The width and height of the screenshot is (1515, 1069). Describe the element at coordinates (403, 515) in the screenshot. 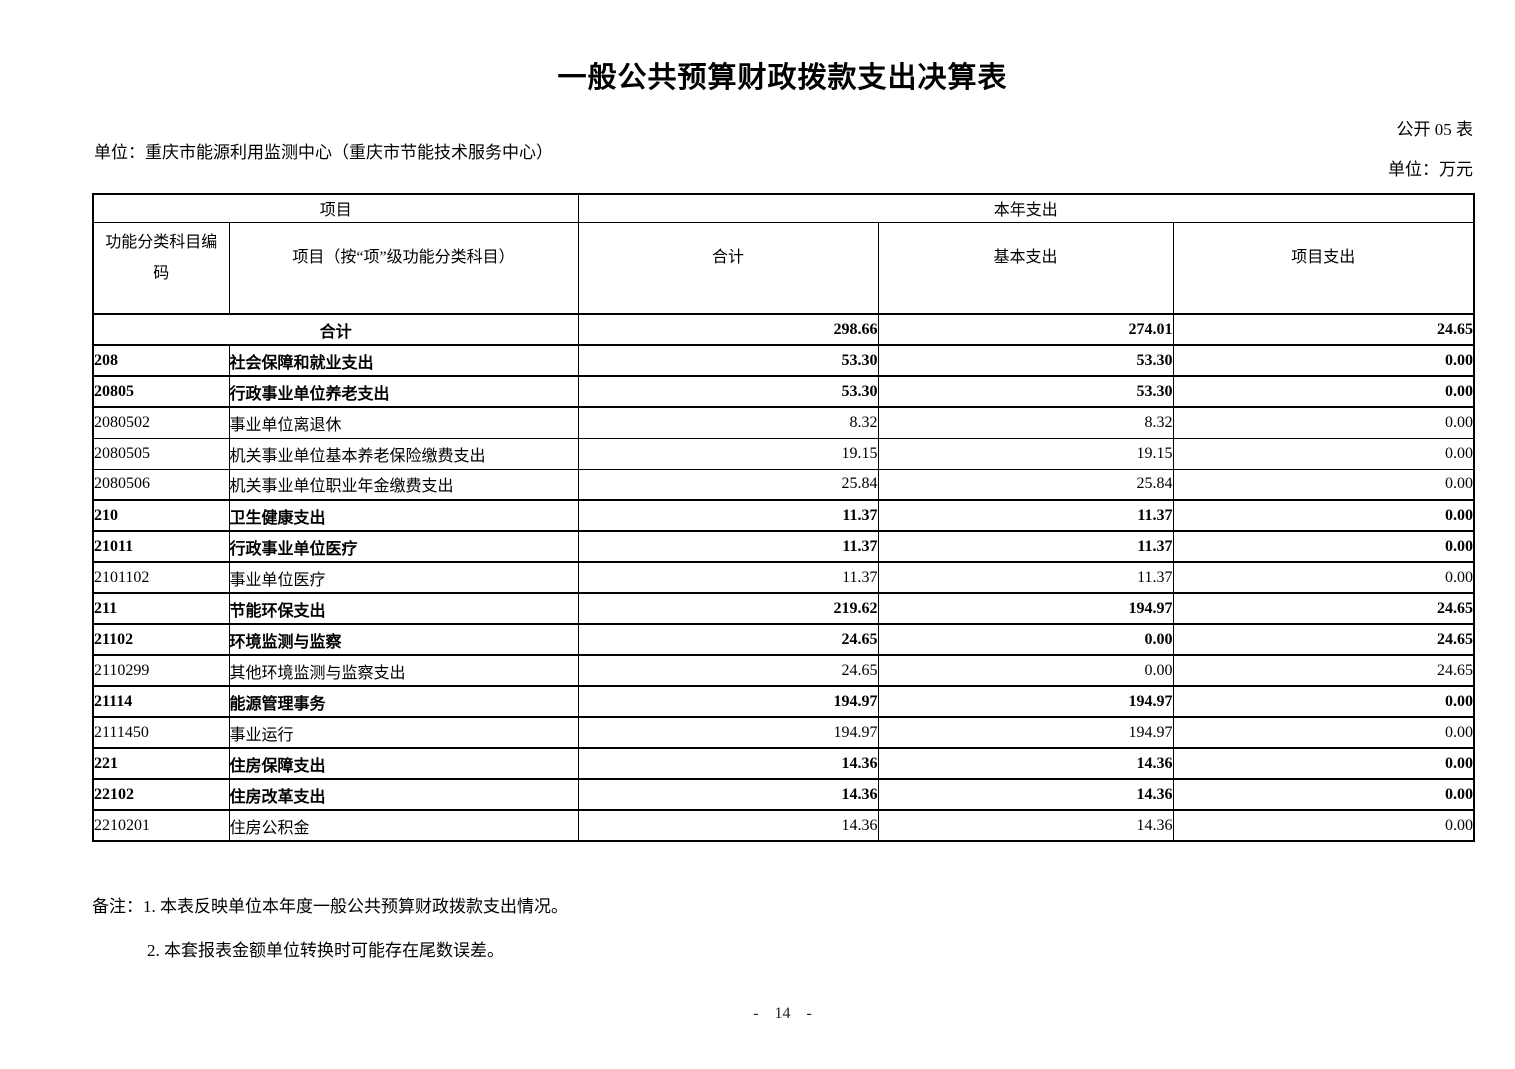

I see `row-name: 卫生健康支出` at that location.